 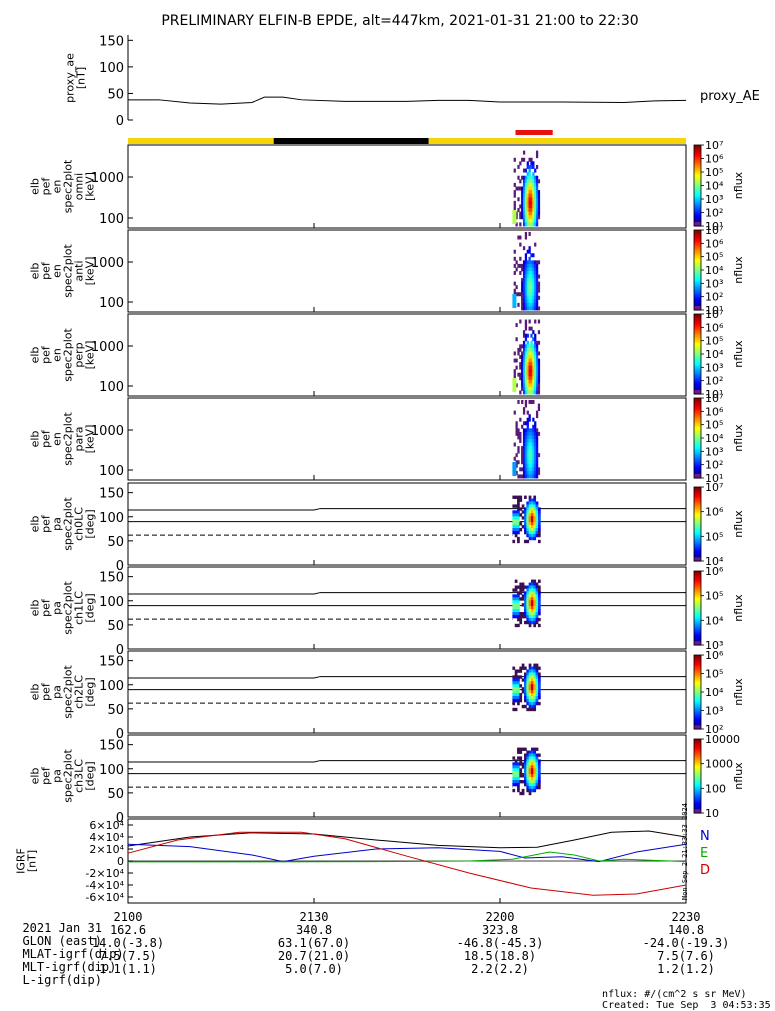 I want to click on proxy-ae-line, so click(x=407, y=100).